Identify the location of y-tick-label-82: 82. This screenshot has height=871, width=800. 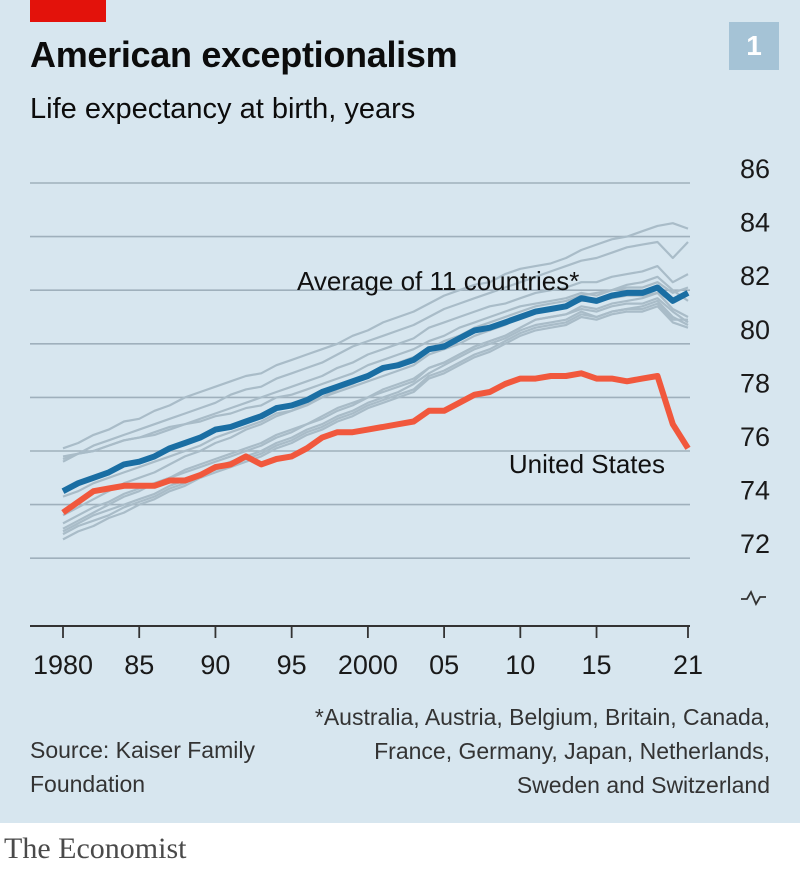
(755, 276).